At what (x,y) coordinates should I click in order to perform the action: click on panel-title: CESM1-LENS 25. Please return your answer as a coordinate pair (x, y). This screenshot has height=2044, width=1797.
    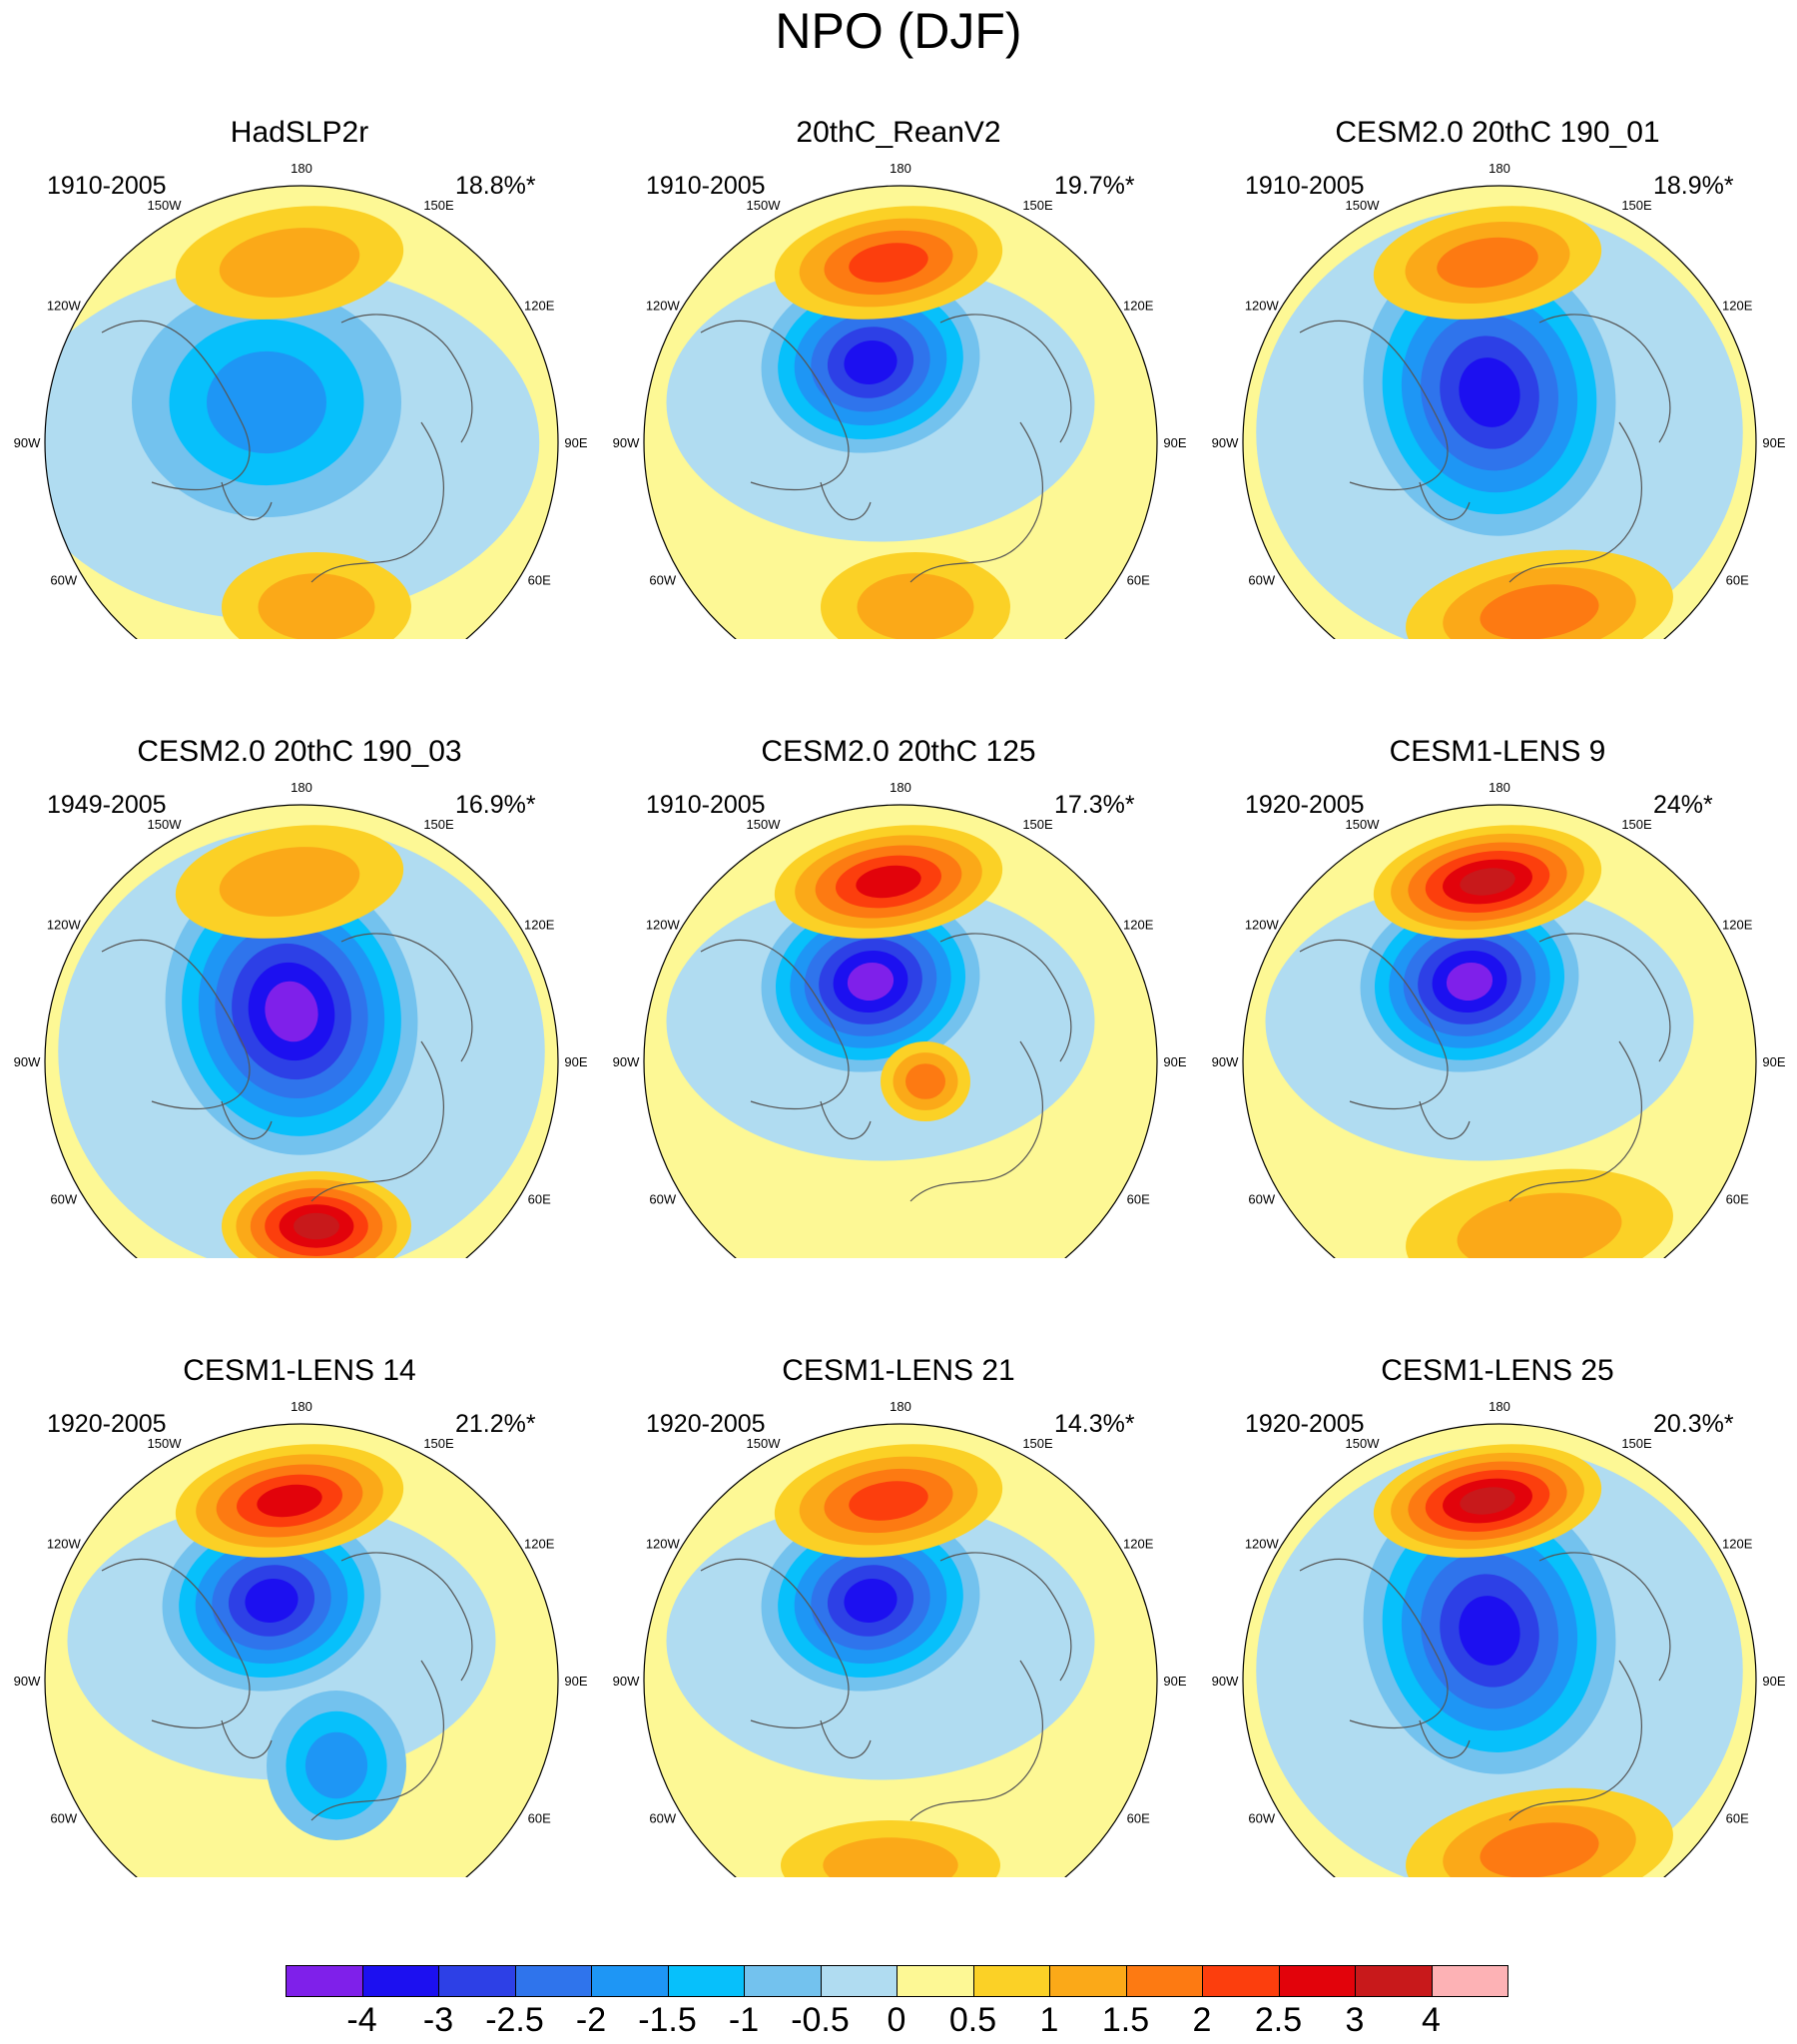
    Looking at the image, I should click on (1497, 1370).